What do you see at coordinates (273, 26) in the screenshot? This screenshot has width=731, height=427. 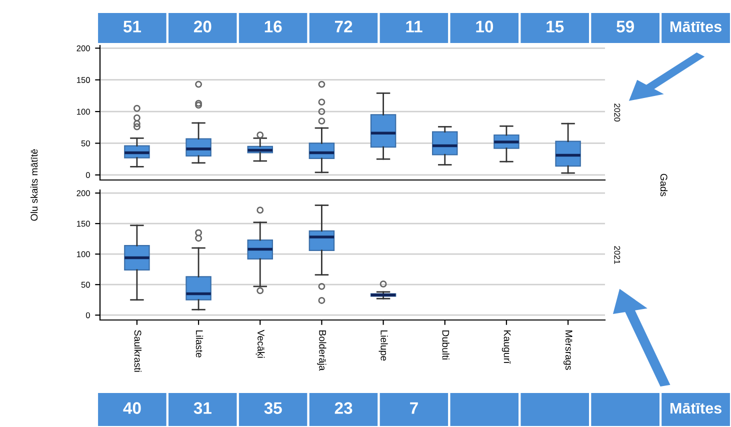 I see `text: 16` at bounding box center [273, 26].